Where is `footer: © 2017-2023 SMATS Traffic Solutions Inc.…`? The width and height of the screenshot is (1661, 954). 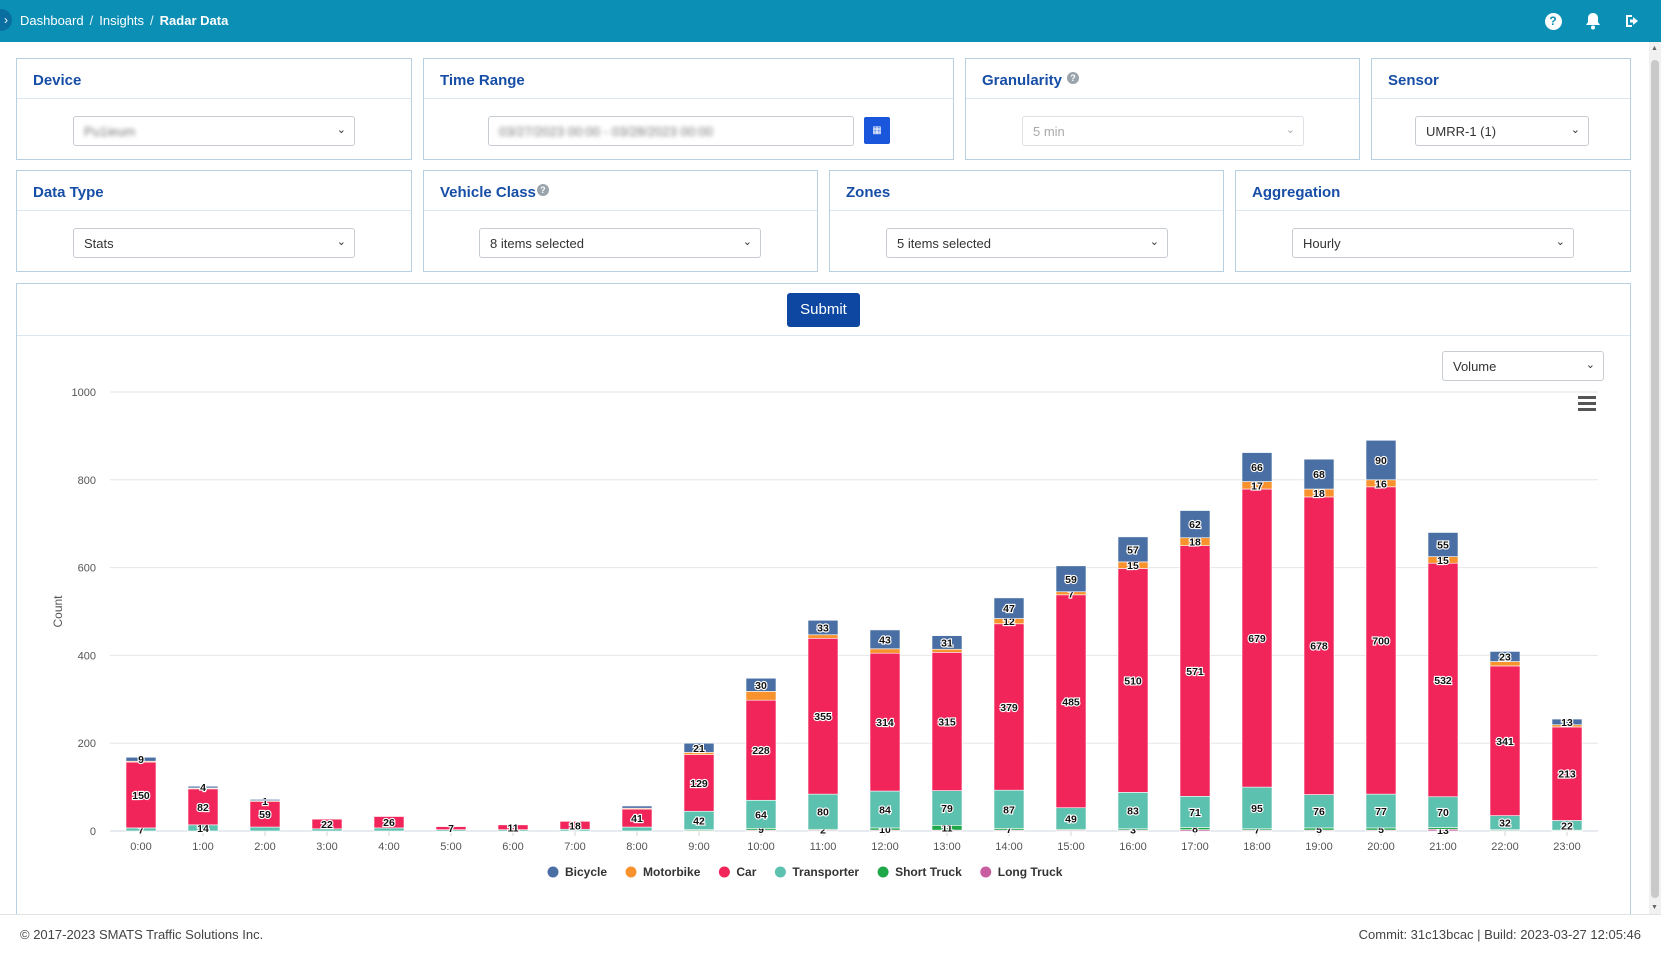 footer: © 2017-2023 SMATS Traffic Solutions Inc.… is located at coordinates (830, 934).